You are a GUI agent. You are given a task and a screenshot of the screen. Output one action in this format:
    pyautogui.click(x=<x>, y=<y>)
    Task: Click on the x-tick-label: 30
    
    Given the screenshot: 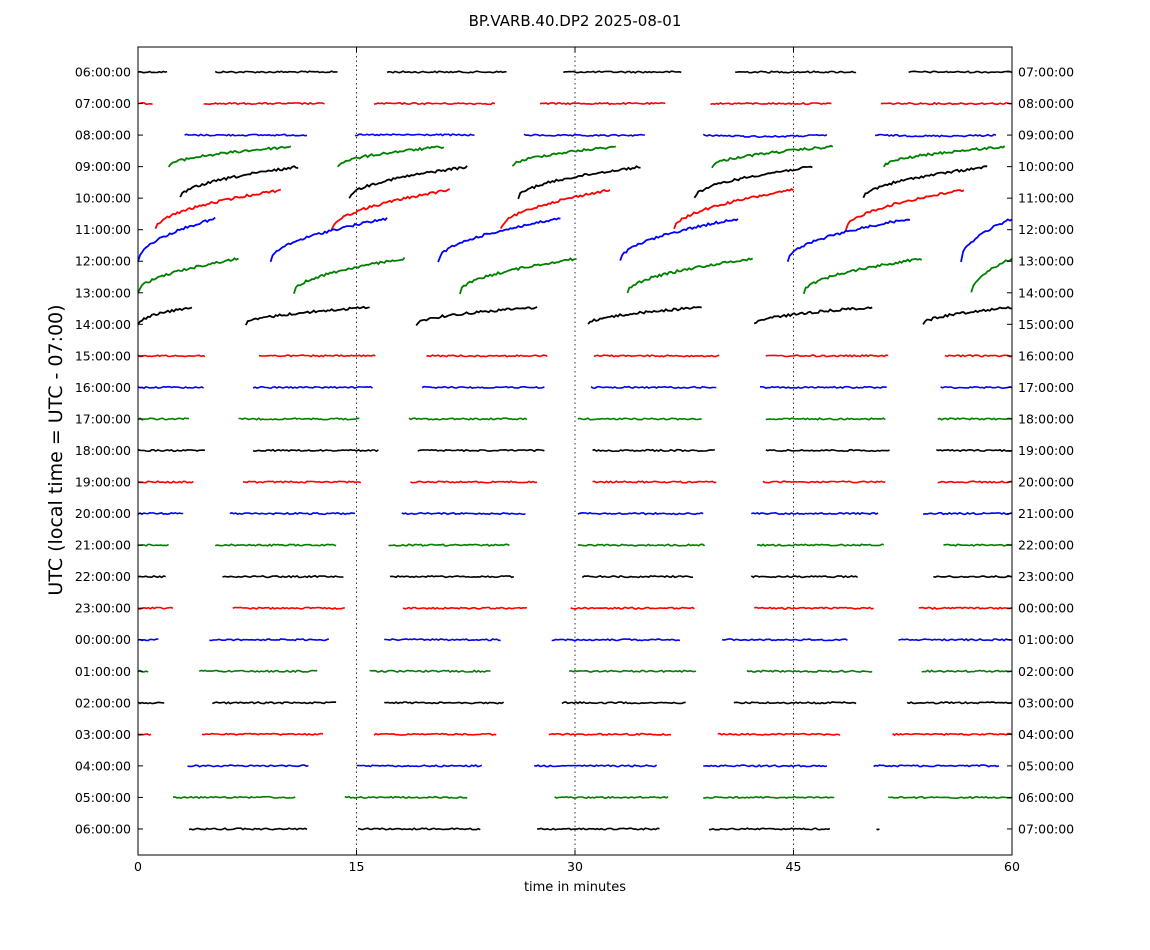 What is the action you would take?
    pyautogui.click(x=575, y=866)
    